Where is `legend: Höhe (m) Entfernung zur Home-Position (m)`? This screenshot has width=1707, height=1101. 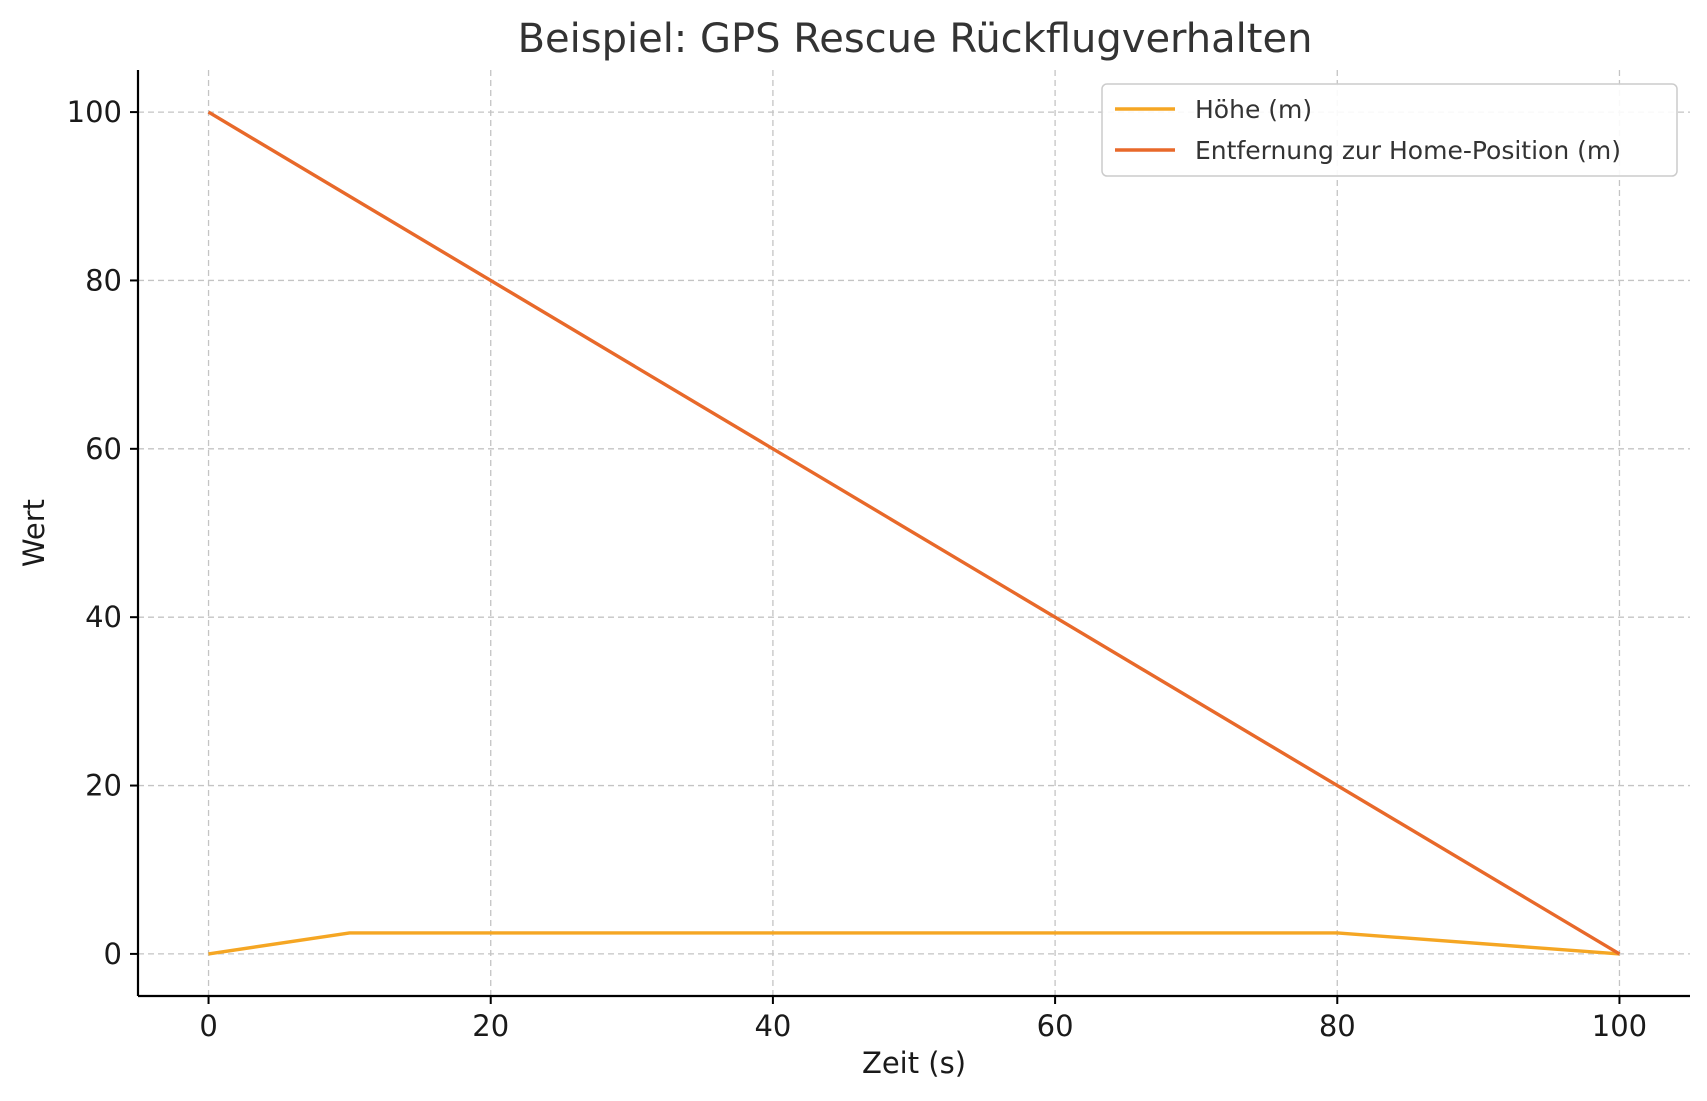 legend: Höhe (m) Entfernung zur Home-Position (m) is located at coordinates (1389, 130).